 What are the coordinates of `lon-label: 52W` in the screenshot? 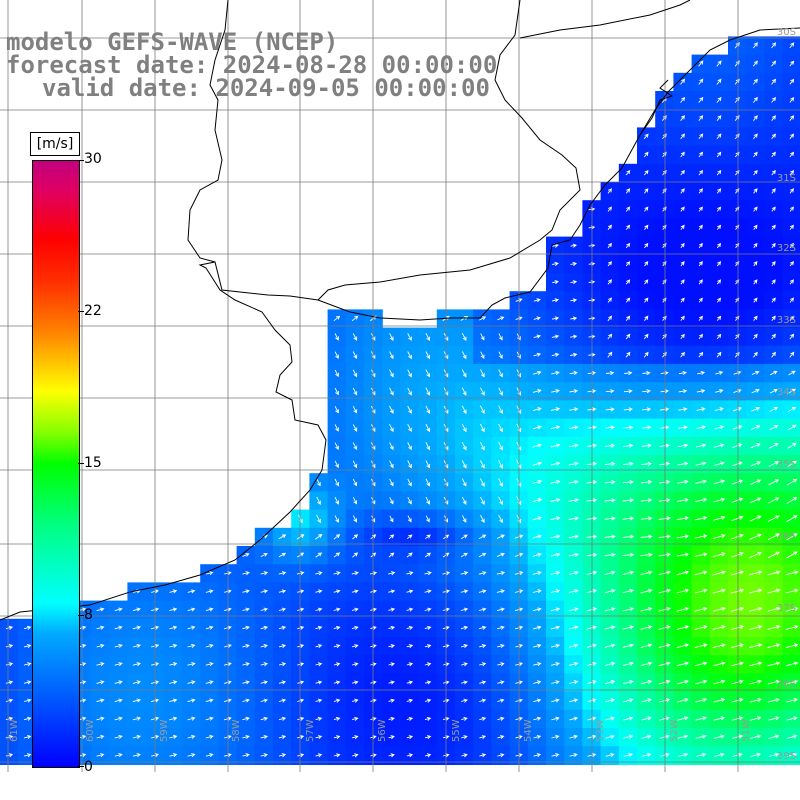 It's located at (674, 730).